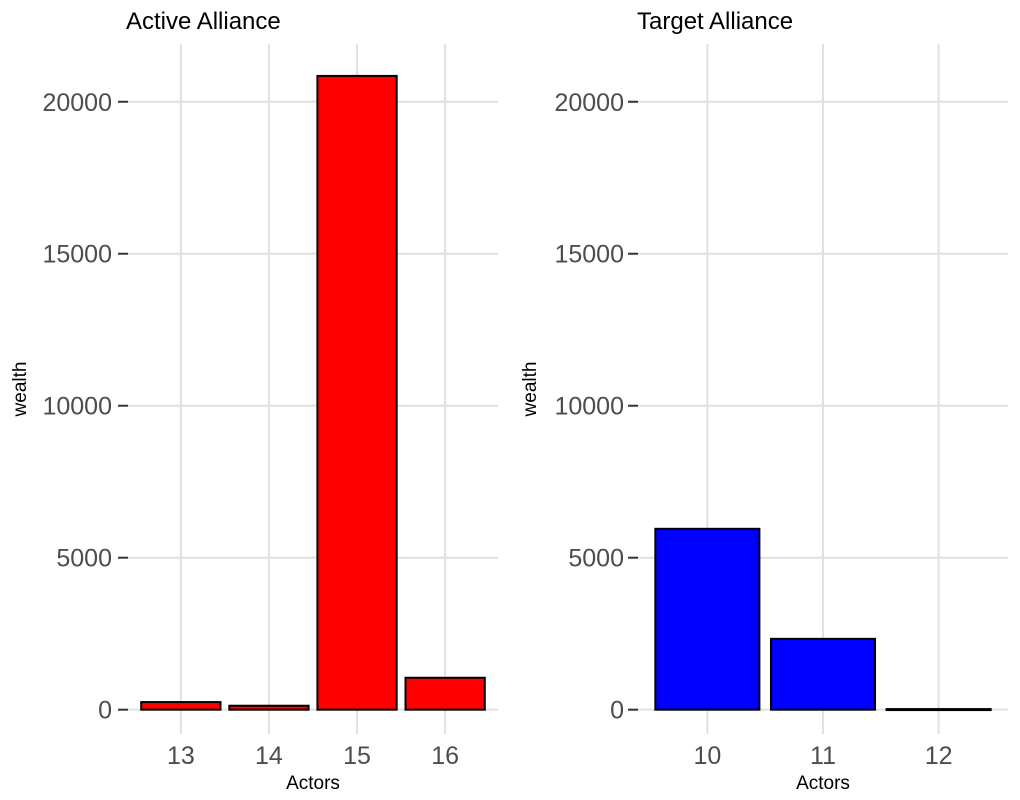 This screenshot has height=800, width=1020. What do you see at coordinates (707, 756) in the screenshot?
I see `x-tick-label: 10` at bounding box center [707, 756].